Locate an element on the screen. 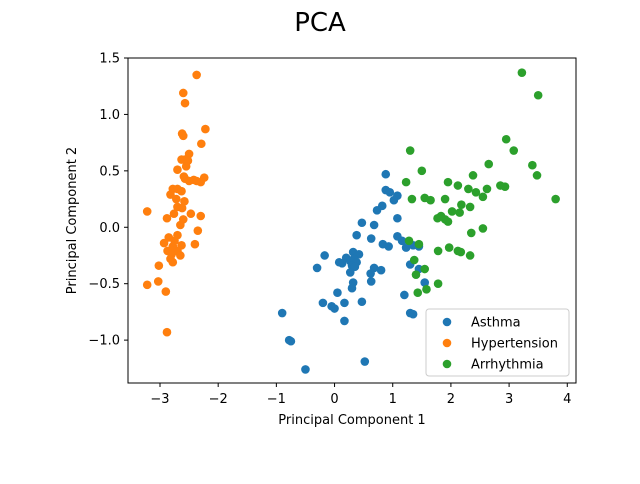 The image size is (640, 484). x-tick-label: −2 is located at coordinates (218, 399).